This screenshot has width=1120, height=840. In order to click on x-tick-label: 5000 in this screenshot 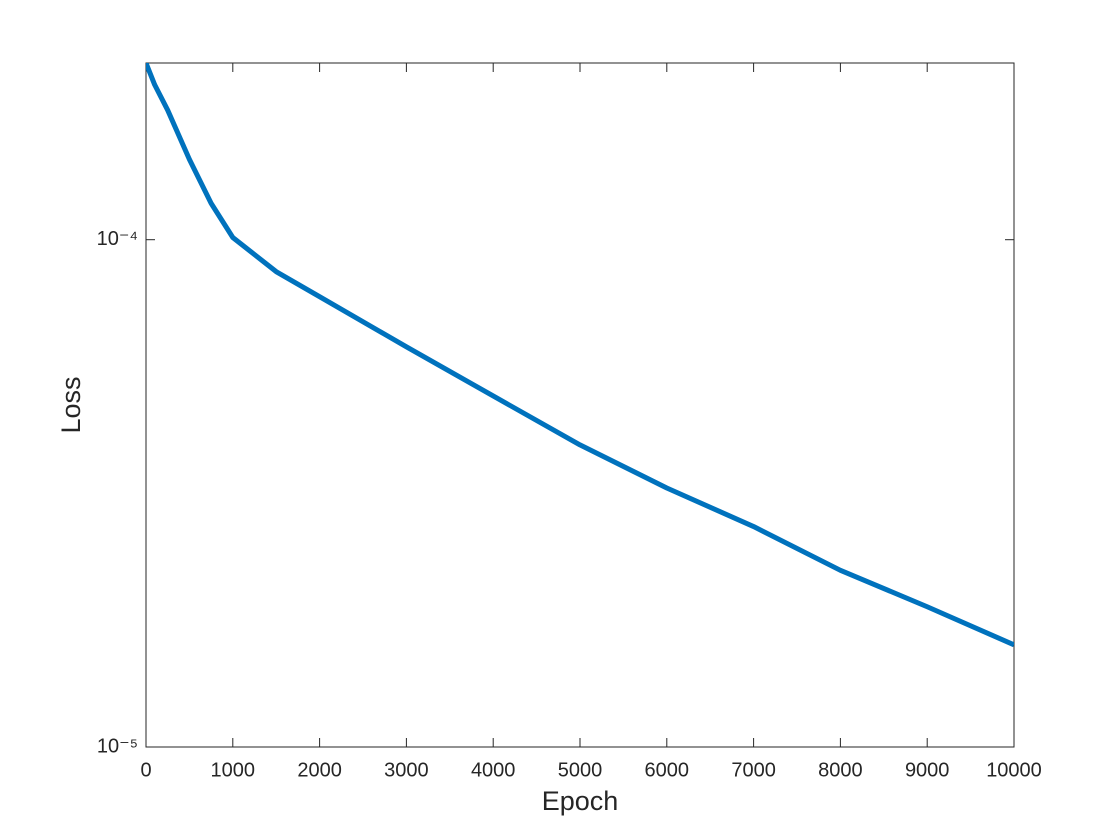, I will do `click(580, 770)`.